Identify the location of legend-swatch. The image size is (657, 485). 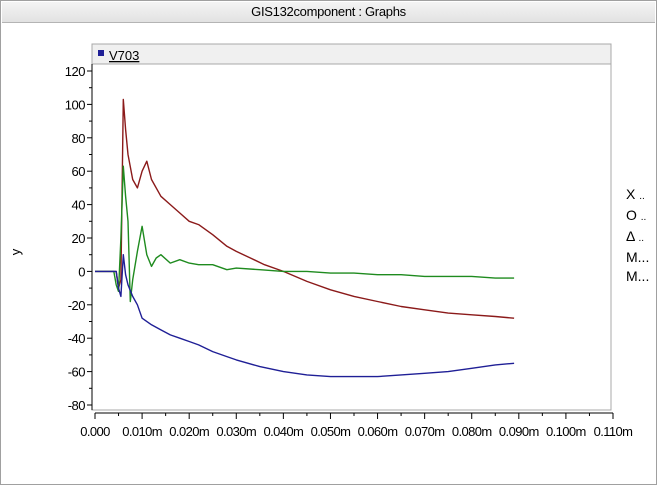
(101, 53).